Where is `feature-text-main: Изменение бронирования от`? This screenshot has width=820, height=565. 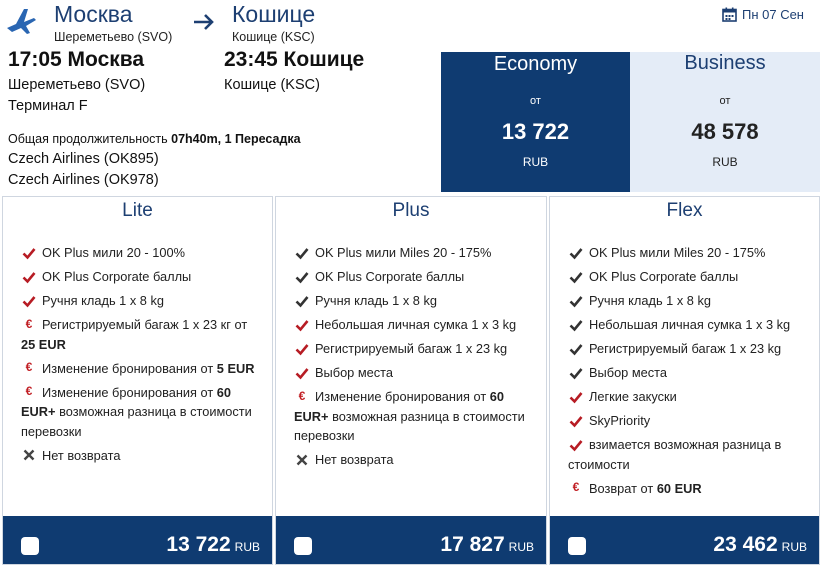 feature-text-main: Изменение бронирования от is located at coordinates (128, 368).